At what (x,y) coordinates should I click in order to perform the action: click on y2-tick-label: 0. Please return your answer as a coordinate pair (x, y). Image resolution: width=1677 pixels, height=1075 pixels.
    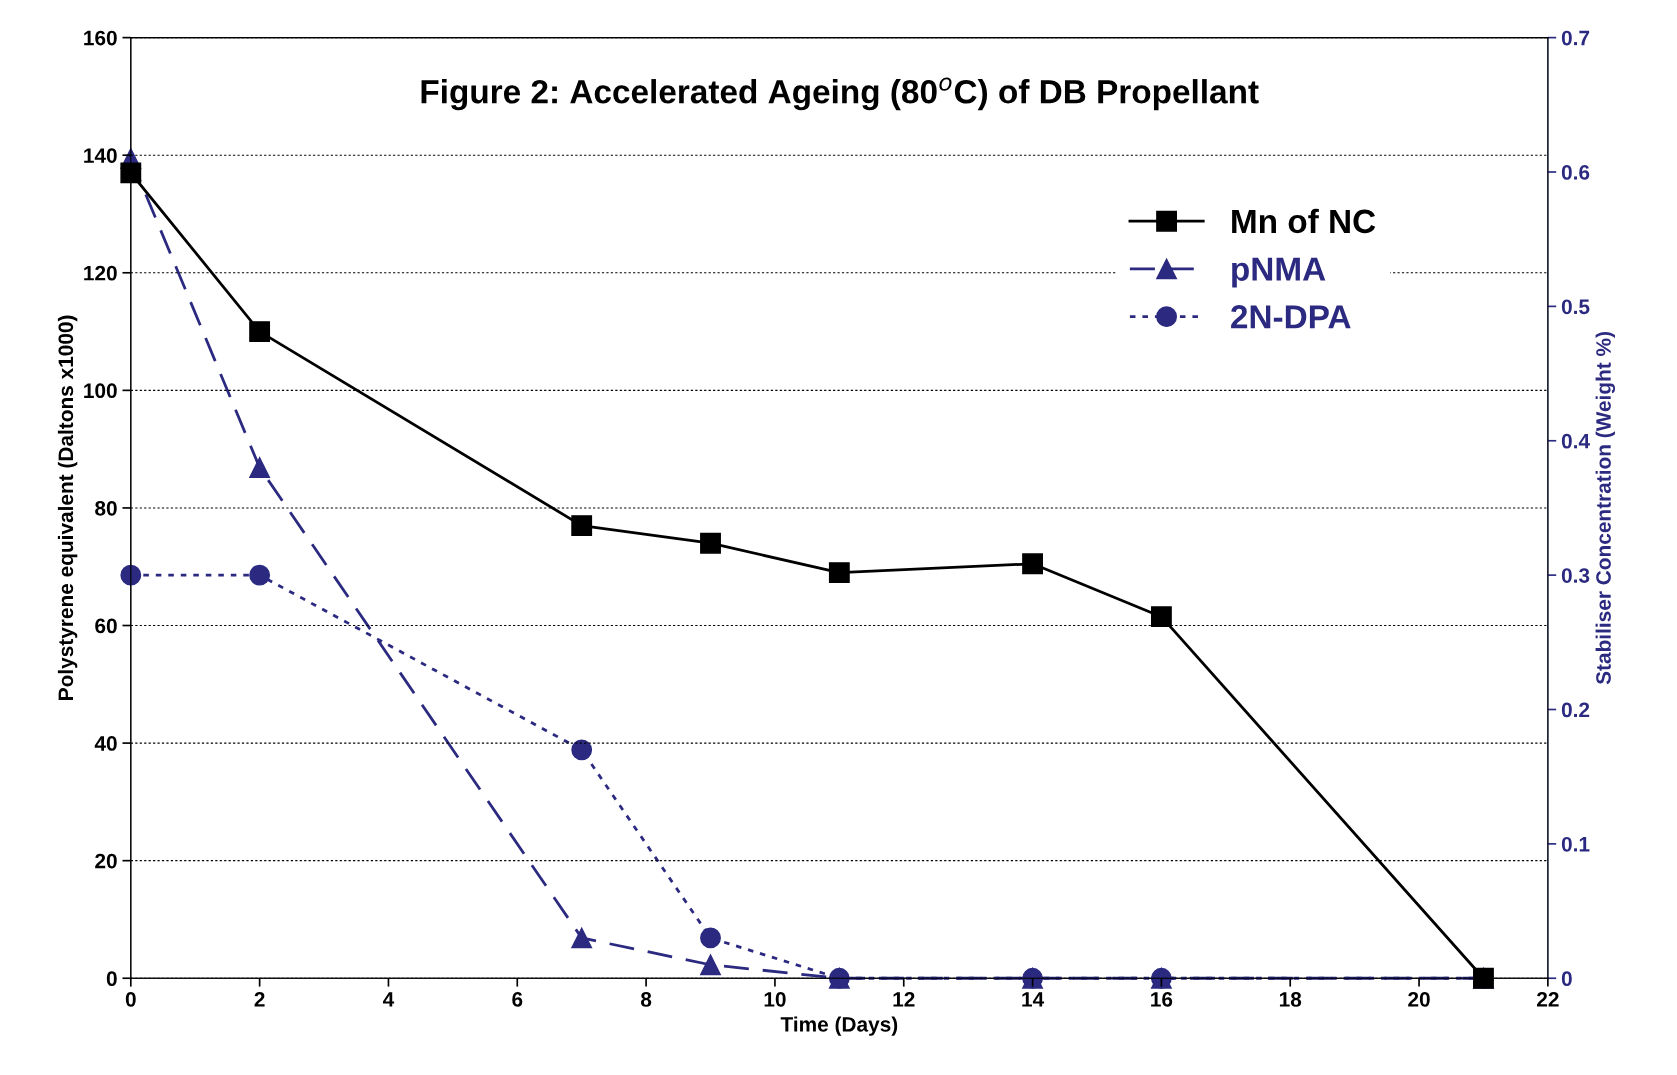
    Looking at the image, I should click on (1566, 978).